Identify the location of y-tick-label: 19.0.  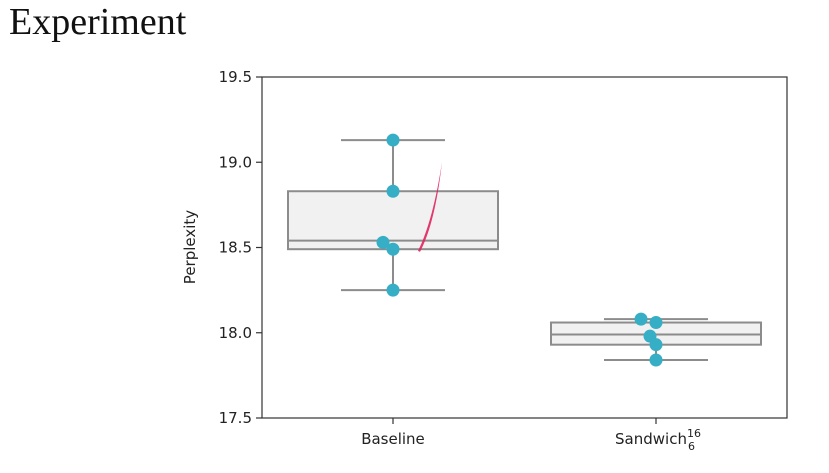
(235, 162).